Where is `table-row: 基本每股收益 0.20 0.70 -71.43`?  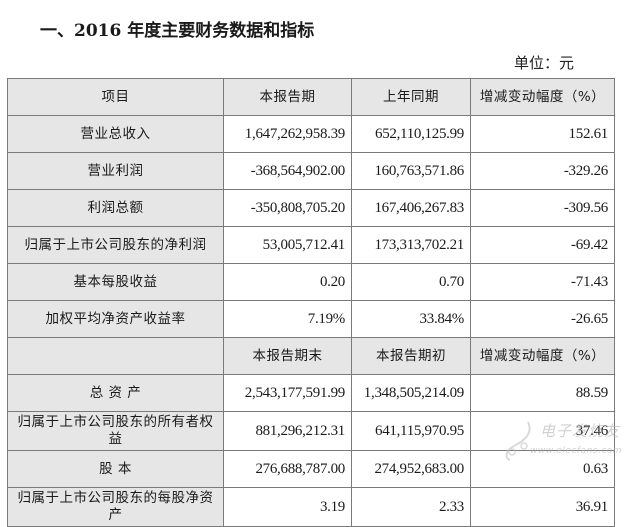 table-row: 基本每股收益 0.20 0.70 -71.43 is located at coordinates (311, 282).